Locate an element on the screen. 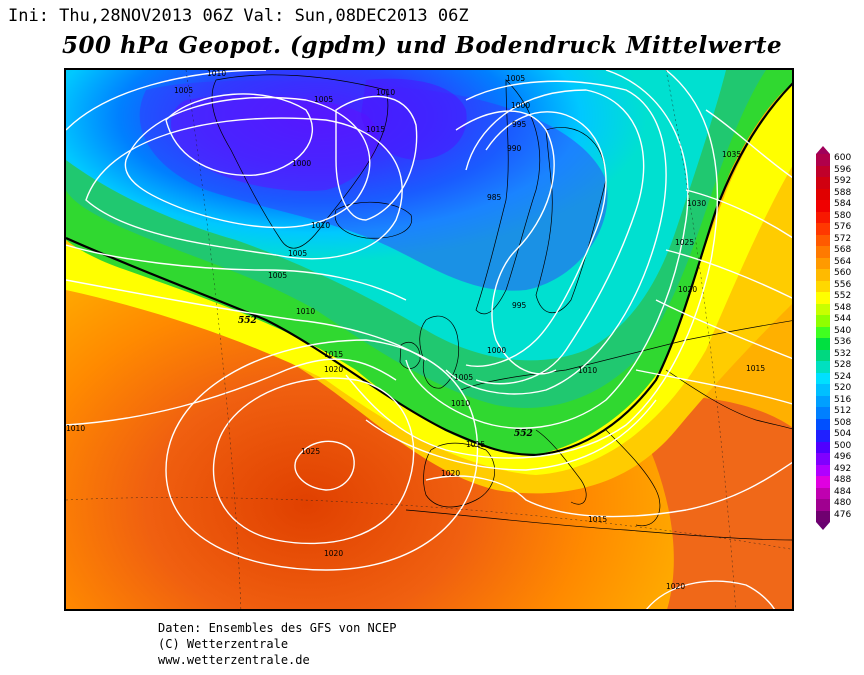 Image resolution: width=864 pixels, height=675 pixels. legend-value-label: 580 is located at coordinates (843, 215).